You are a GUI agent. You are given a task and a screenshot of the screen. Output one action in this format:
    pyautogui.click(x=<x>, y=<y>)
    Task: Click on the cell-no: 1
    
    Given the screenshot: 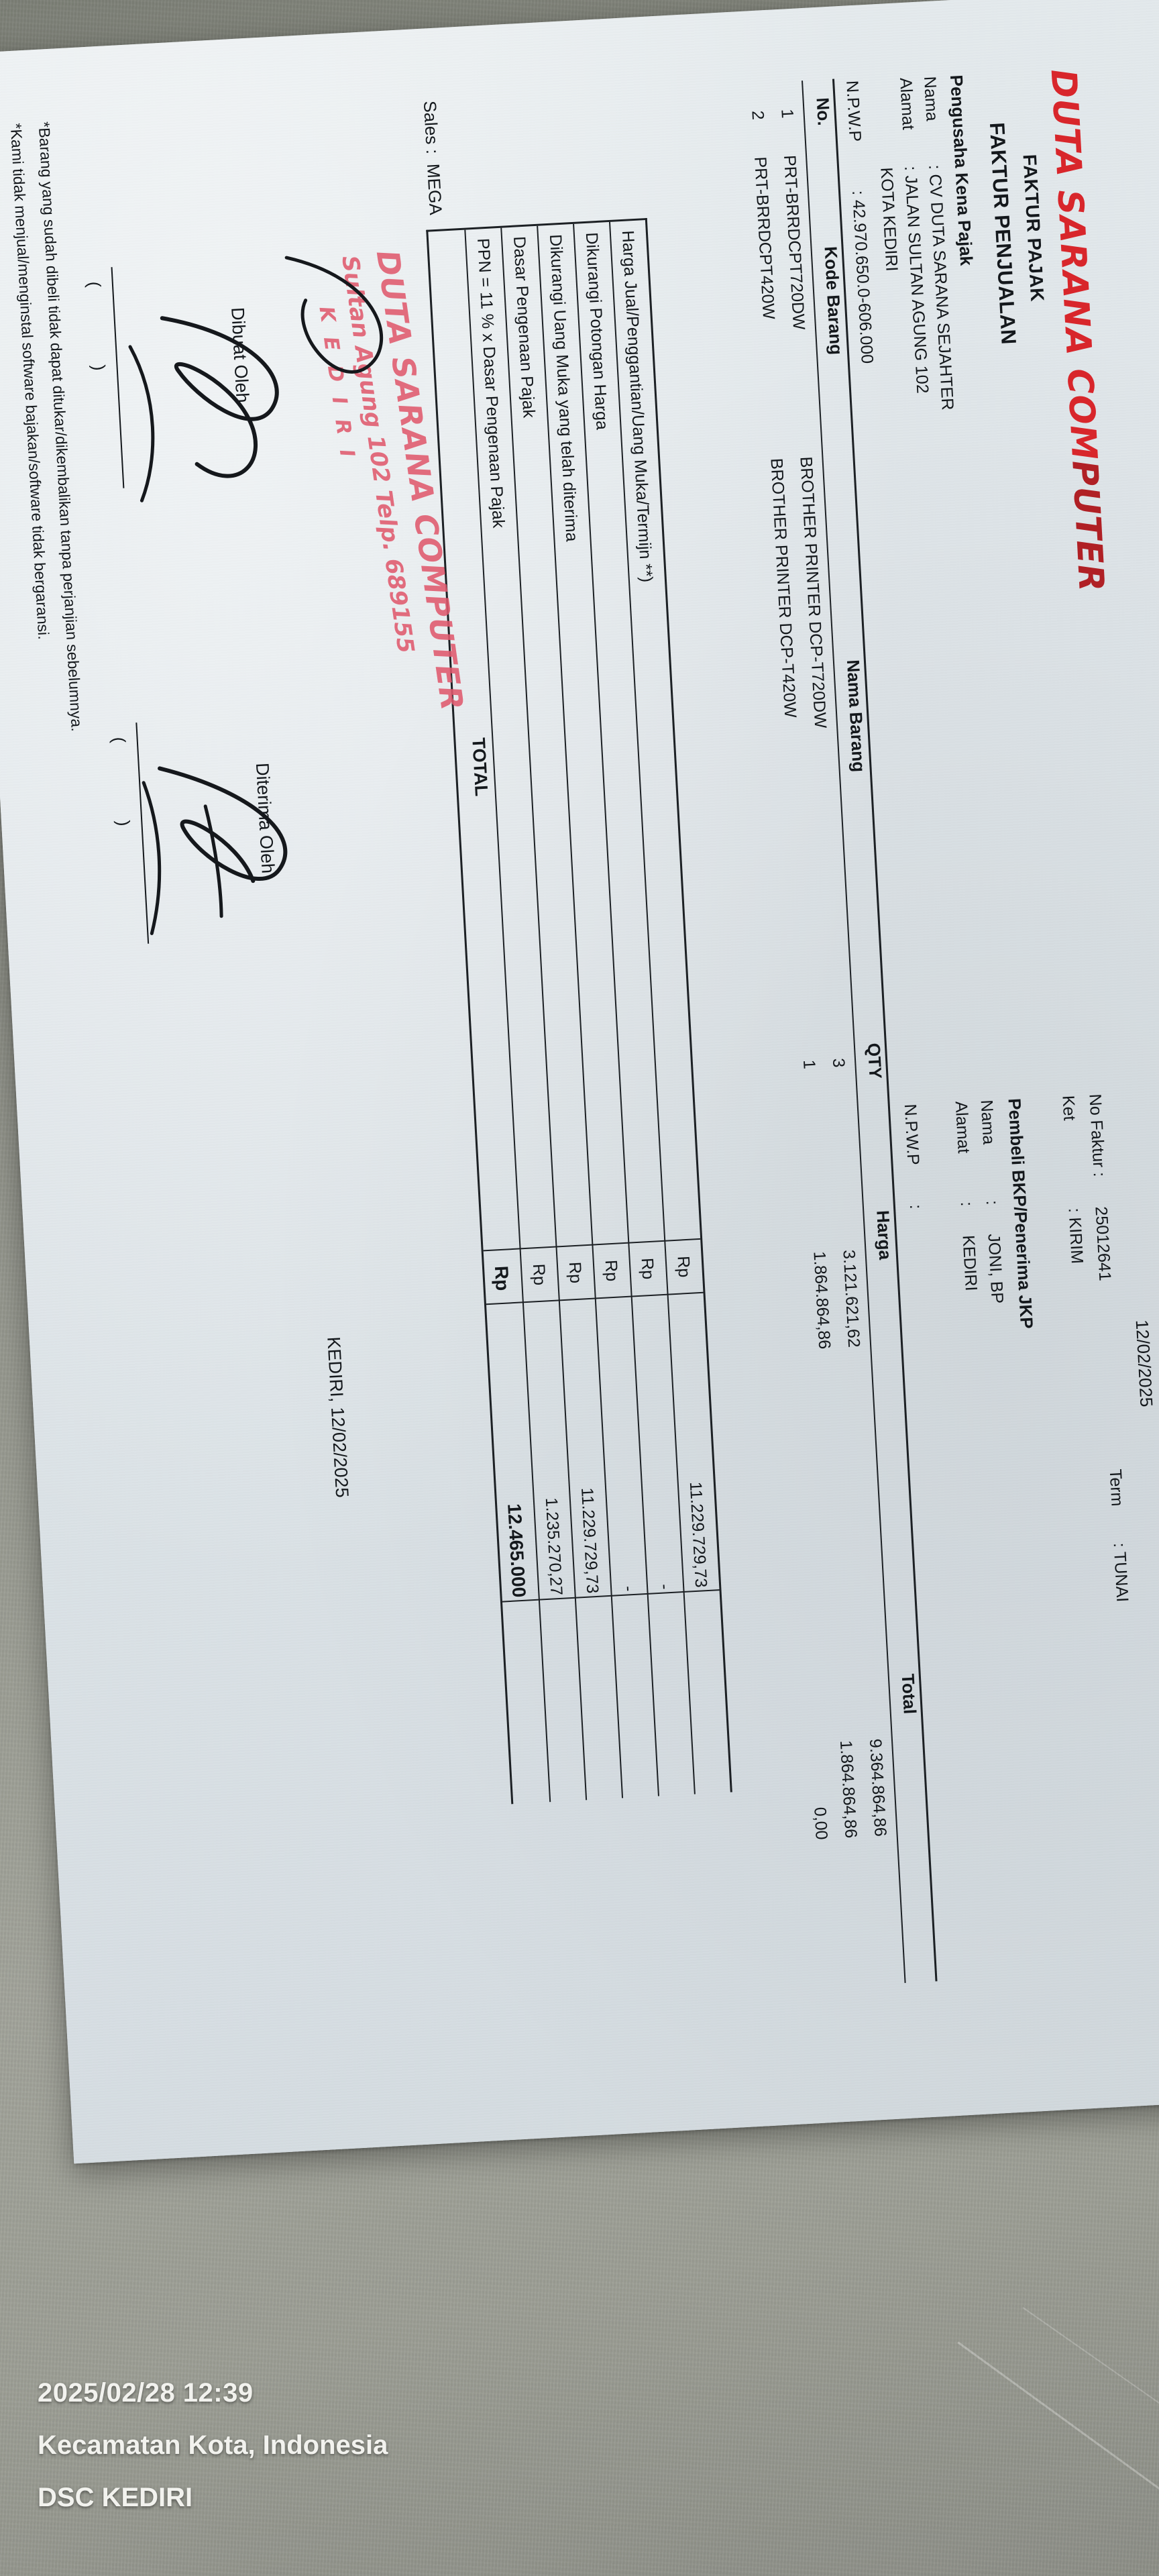 What is the action you would take?
    pyautogui.click(x=787, y=113)
    